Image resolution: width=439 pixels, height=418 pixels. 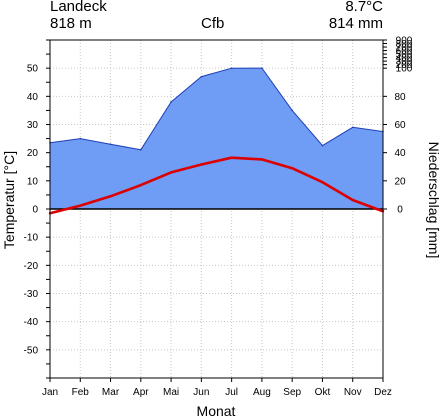 I want to click on tick-label-precip: 700, so click(x=404, y=48).